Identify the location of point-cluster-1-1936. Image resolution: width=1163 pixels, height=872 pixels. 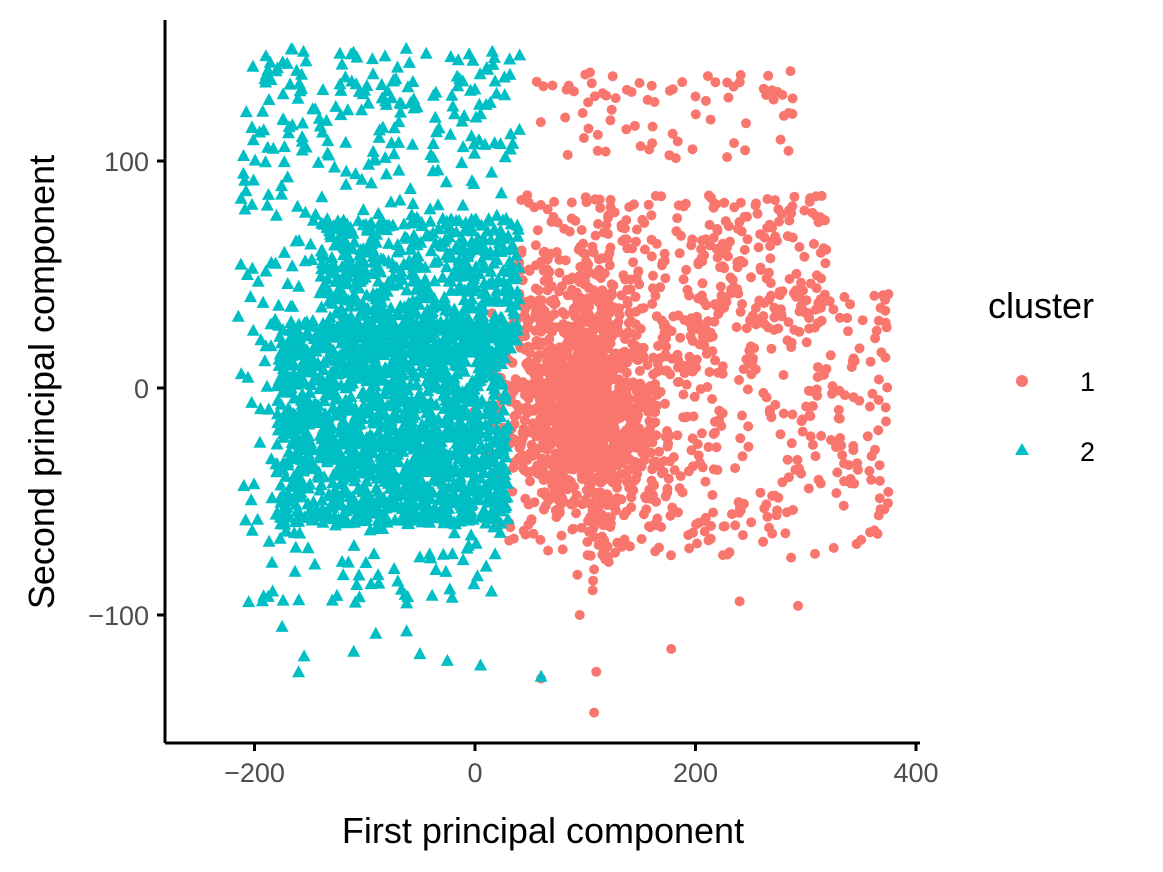
(816, 196).